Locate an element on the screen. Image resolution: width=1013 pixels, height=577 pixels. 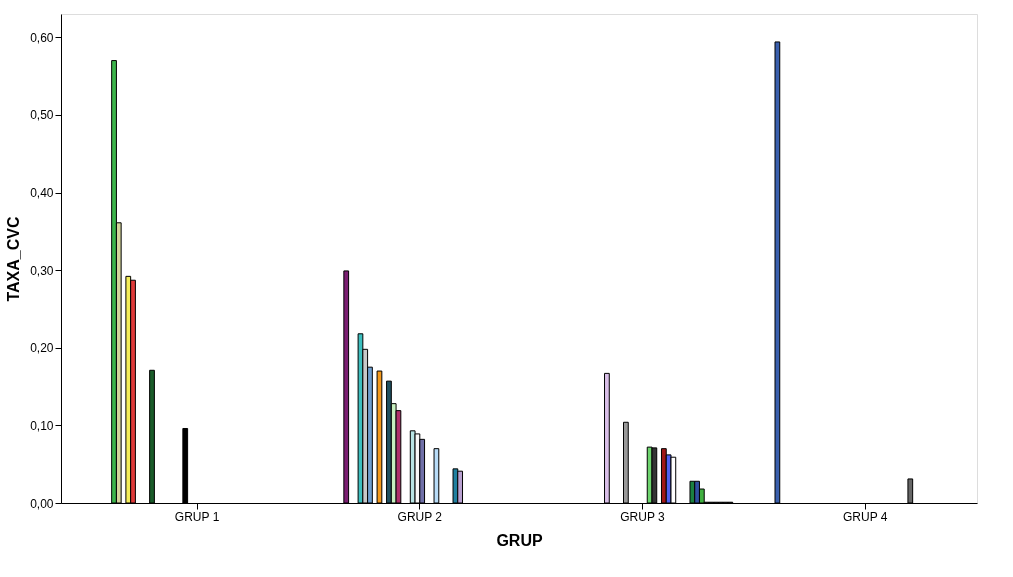
y-tick-label: 0,00 is located at coordinates (42, 503).